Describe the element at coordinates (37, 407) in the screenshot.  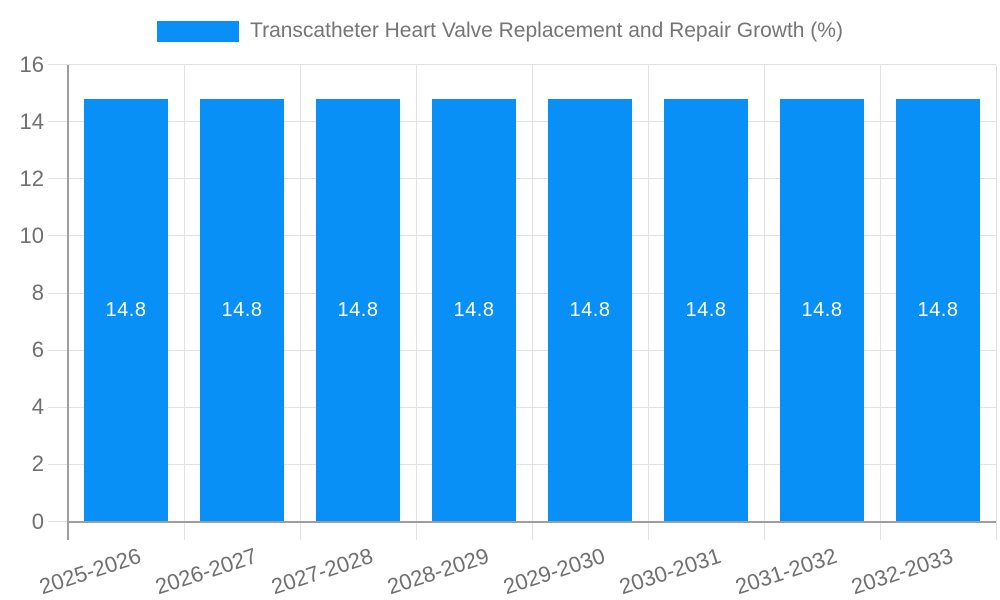
I see `y-axis-tick-label: 4` at that location.